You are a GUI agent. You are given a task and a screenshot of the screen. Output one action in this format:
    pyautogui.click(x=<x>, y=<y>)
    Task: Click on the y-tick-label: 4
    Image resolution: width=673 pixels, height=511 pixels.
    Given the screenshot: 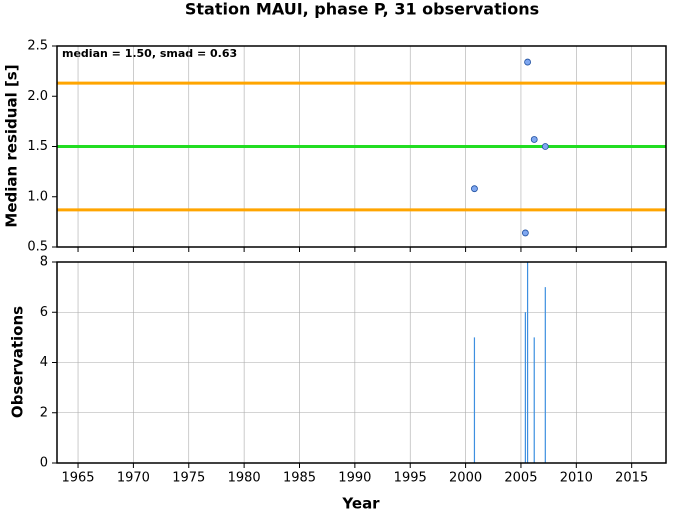 What is the action you would take?
    pyautogui.click(x=44, y=362)
    